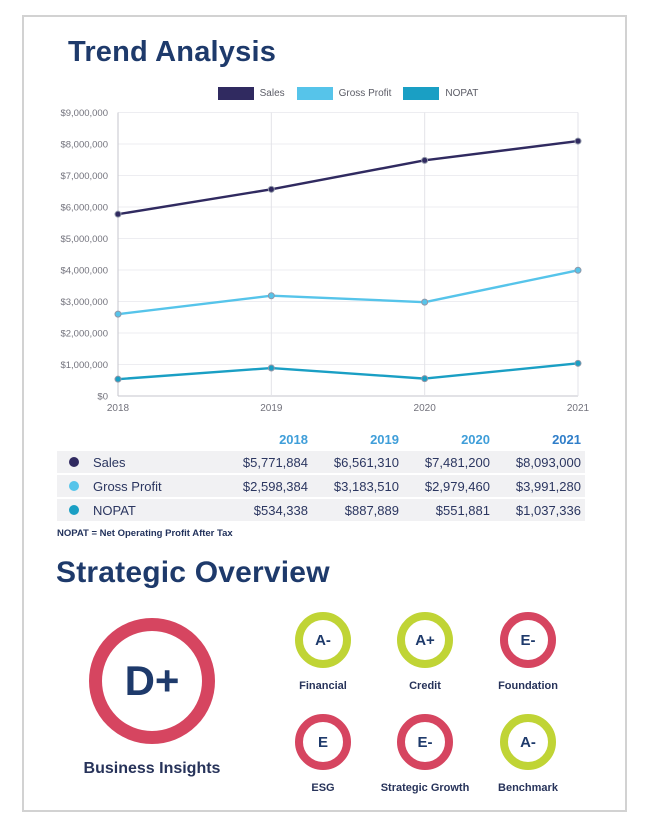  Describe the element at coordinates (193, 572) in the screenshot. I see `strategic-overview-title: Strategic Overview` at that location.